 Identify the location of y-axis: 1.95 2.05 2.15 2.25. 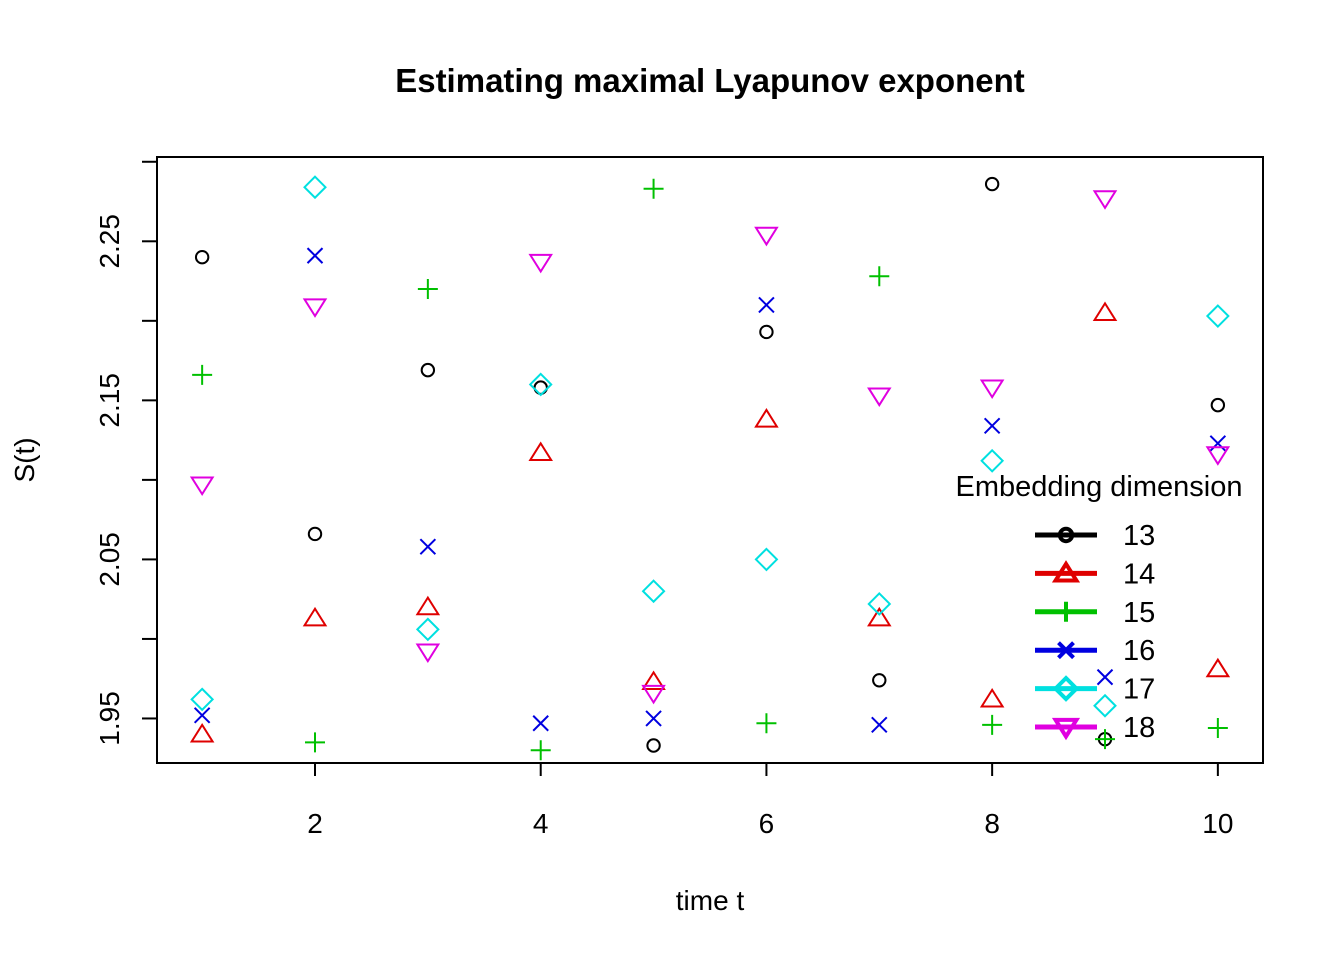
(126, 453).